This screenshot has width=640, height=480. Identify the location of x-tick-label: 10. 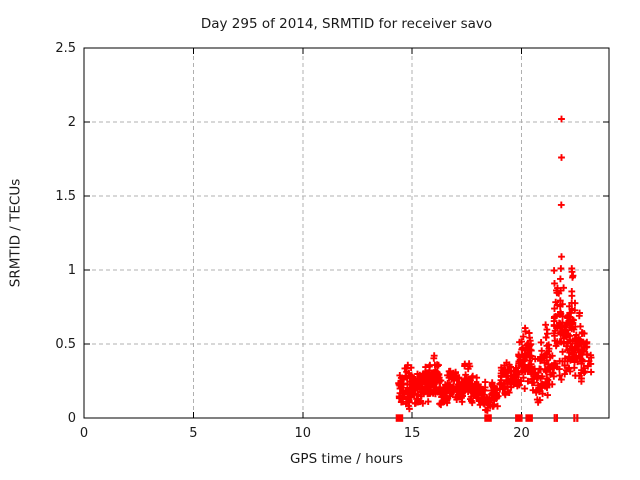
(302, 433).